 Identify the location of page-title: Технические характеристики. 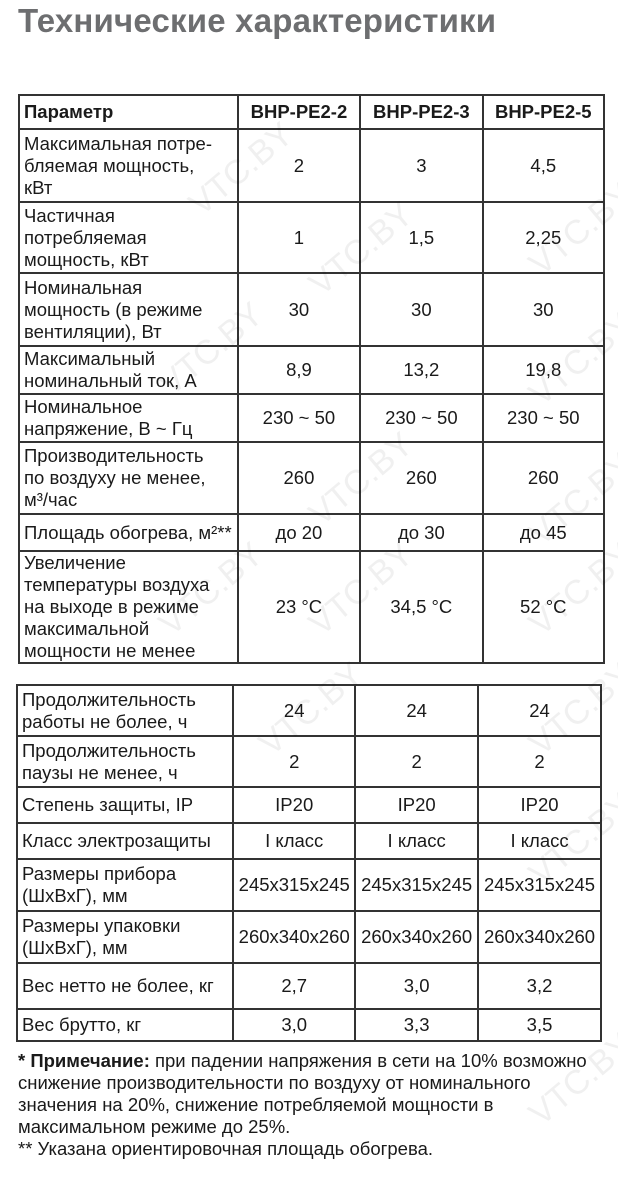
(257, 20).